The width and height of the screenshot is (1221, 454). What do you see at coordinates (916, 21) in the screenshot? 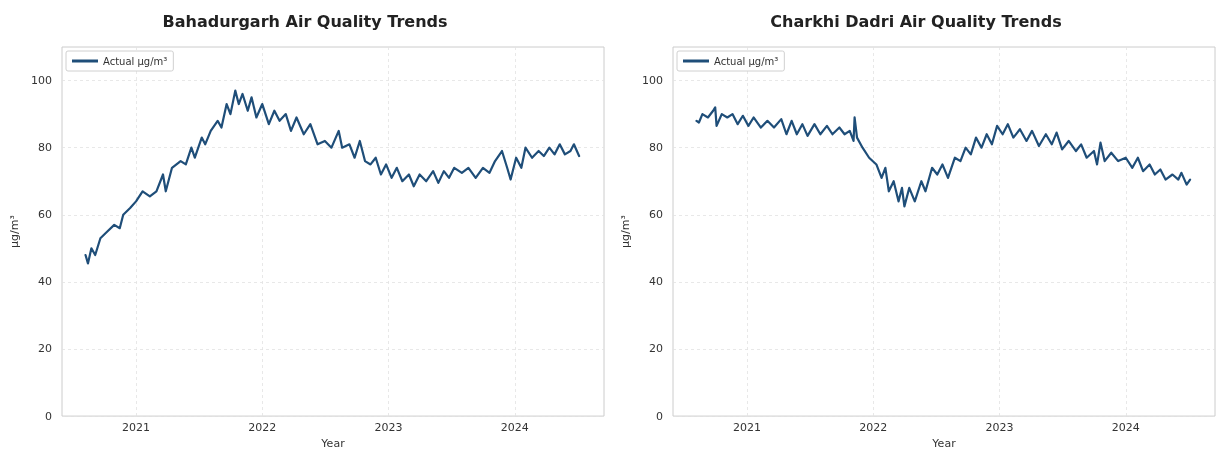
I see `chart-title: Charkhi Dadri Air Quality Trends` at bounding box center [916, 21].